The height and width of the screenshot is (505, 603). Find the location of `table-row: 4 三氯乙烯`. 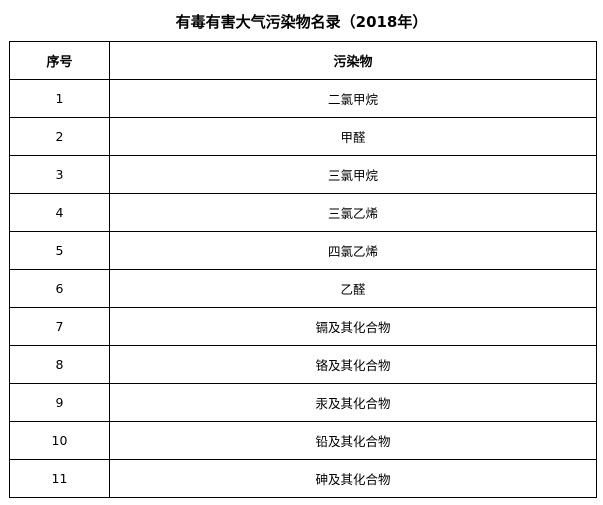

table-row: 4 三氯乙烯 is located at coordinates (303, 212).